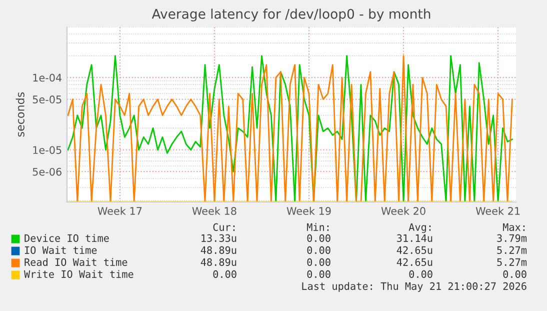 Image resolution: width=547 pixels, height=311 pixels. Describe the element at coordinates (60, 250) in the screenshot. I see `legend-label: IO Wait time` at that location.